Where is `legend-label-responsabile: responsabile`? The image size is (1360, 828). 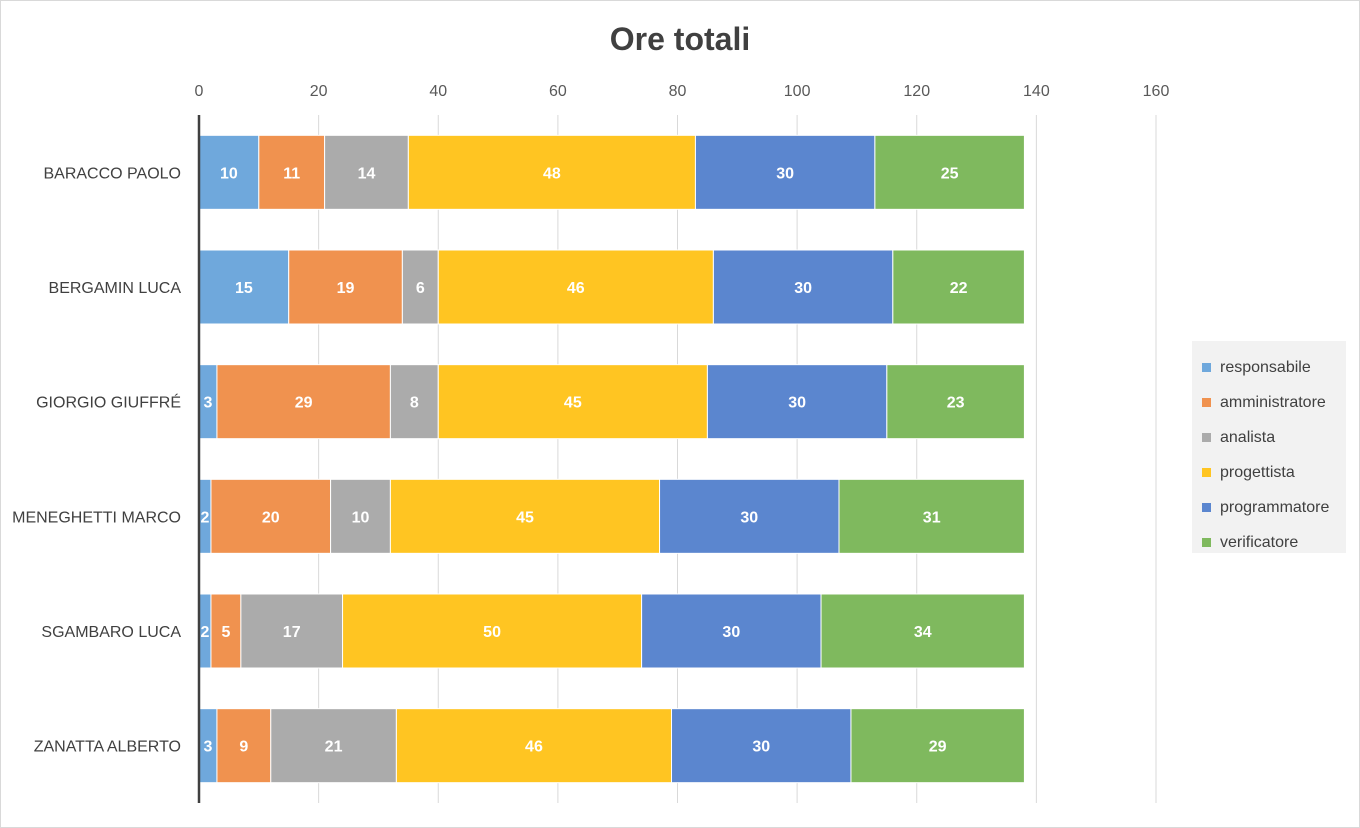 legend-label-responsabile: responsabile is located at coordinates (1265, 367).